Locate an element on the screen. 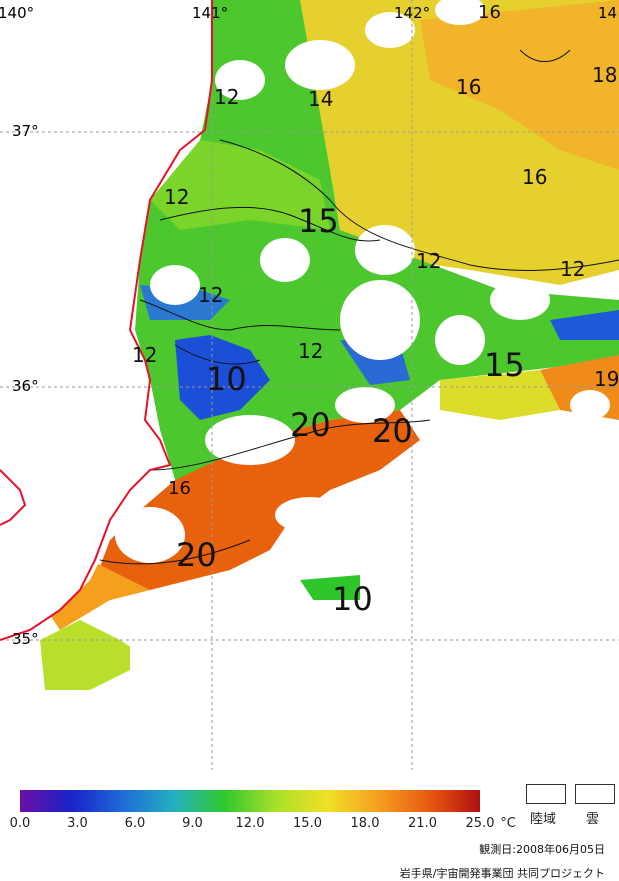  cloud-legend-label: 雲 is located at coordinates (593, 819).